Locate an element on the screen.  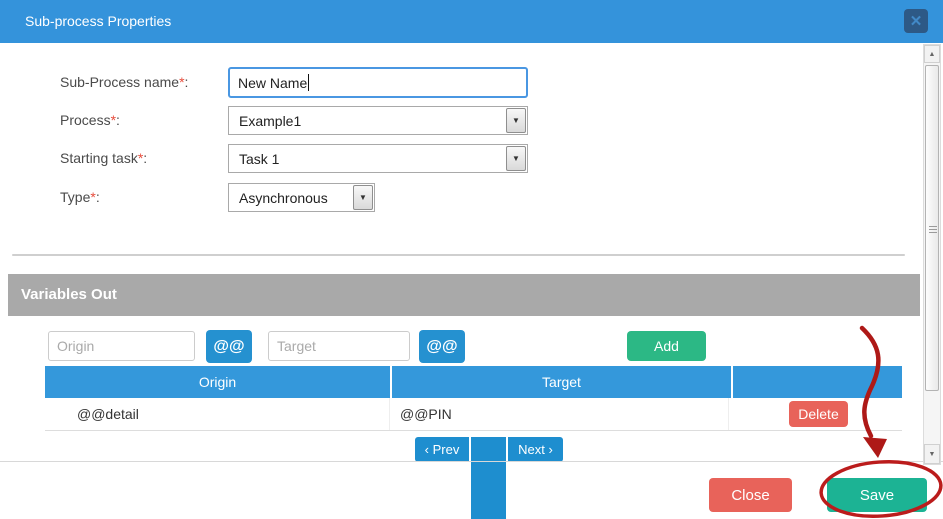
starting-task-select: Task 1 ▼ is located at coordinates (378, 158).